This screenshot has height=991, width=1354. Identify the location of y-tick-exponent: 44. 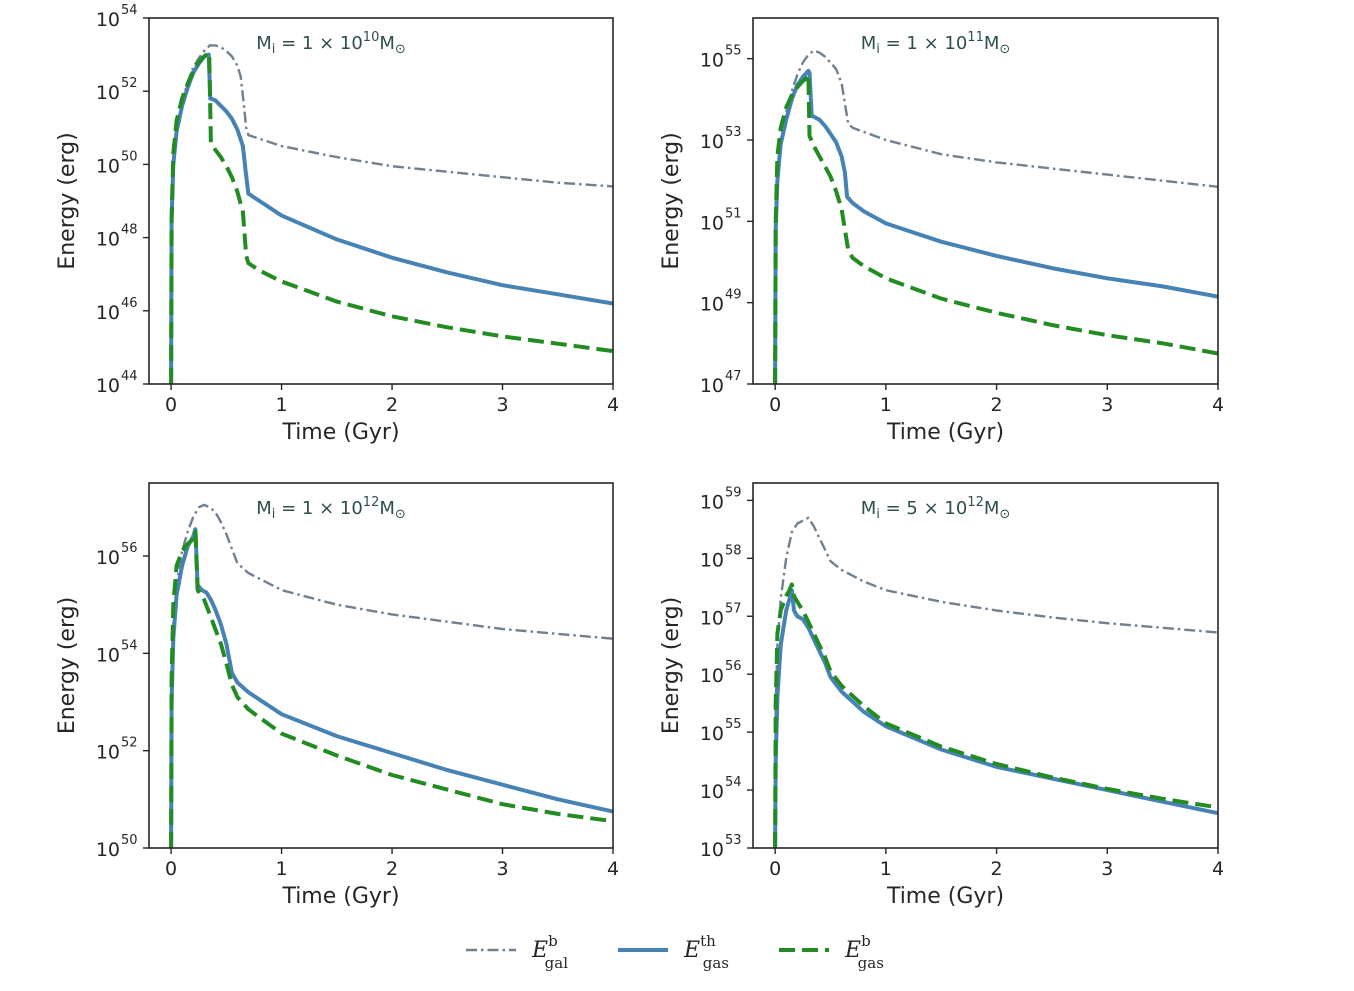
(129, 376).